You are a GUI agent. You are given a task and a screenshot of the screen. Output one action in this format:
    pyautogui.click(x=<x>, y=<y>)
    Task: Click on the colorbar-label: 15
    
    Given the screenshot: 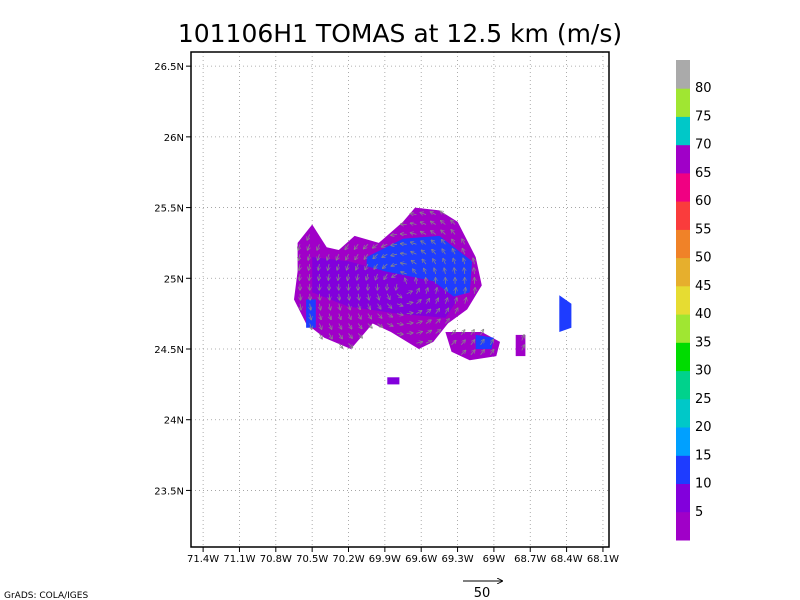 What is the action you would take?
    pyautogui.click(x=703, y=455)
    